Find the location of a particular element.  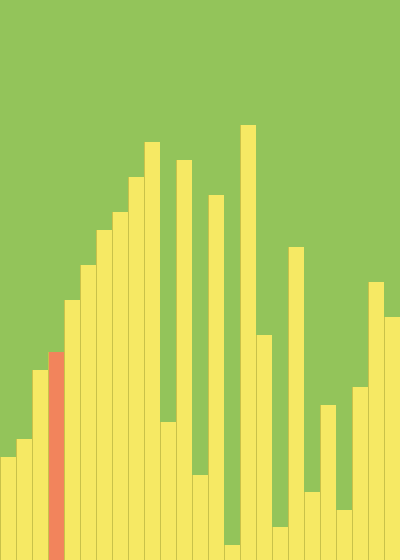

bar-highlighted is located at coordinates (56, 456).